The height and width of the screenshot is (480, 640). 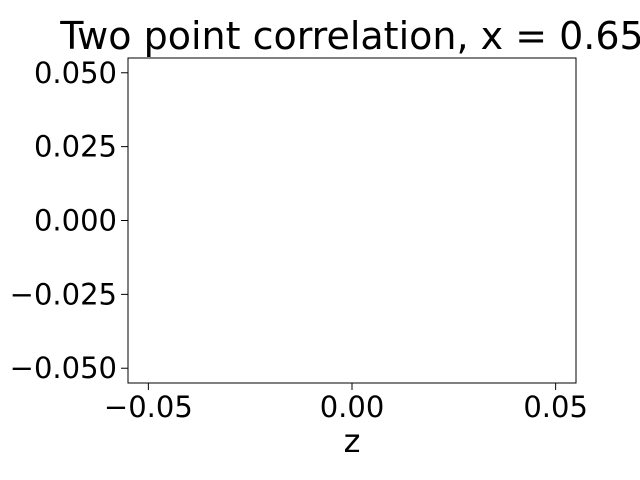 I want to click on y-tick-label: −0.025, so click(x=63, y=294).